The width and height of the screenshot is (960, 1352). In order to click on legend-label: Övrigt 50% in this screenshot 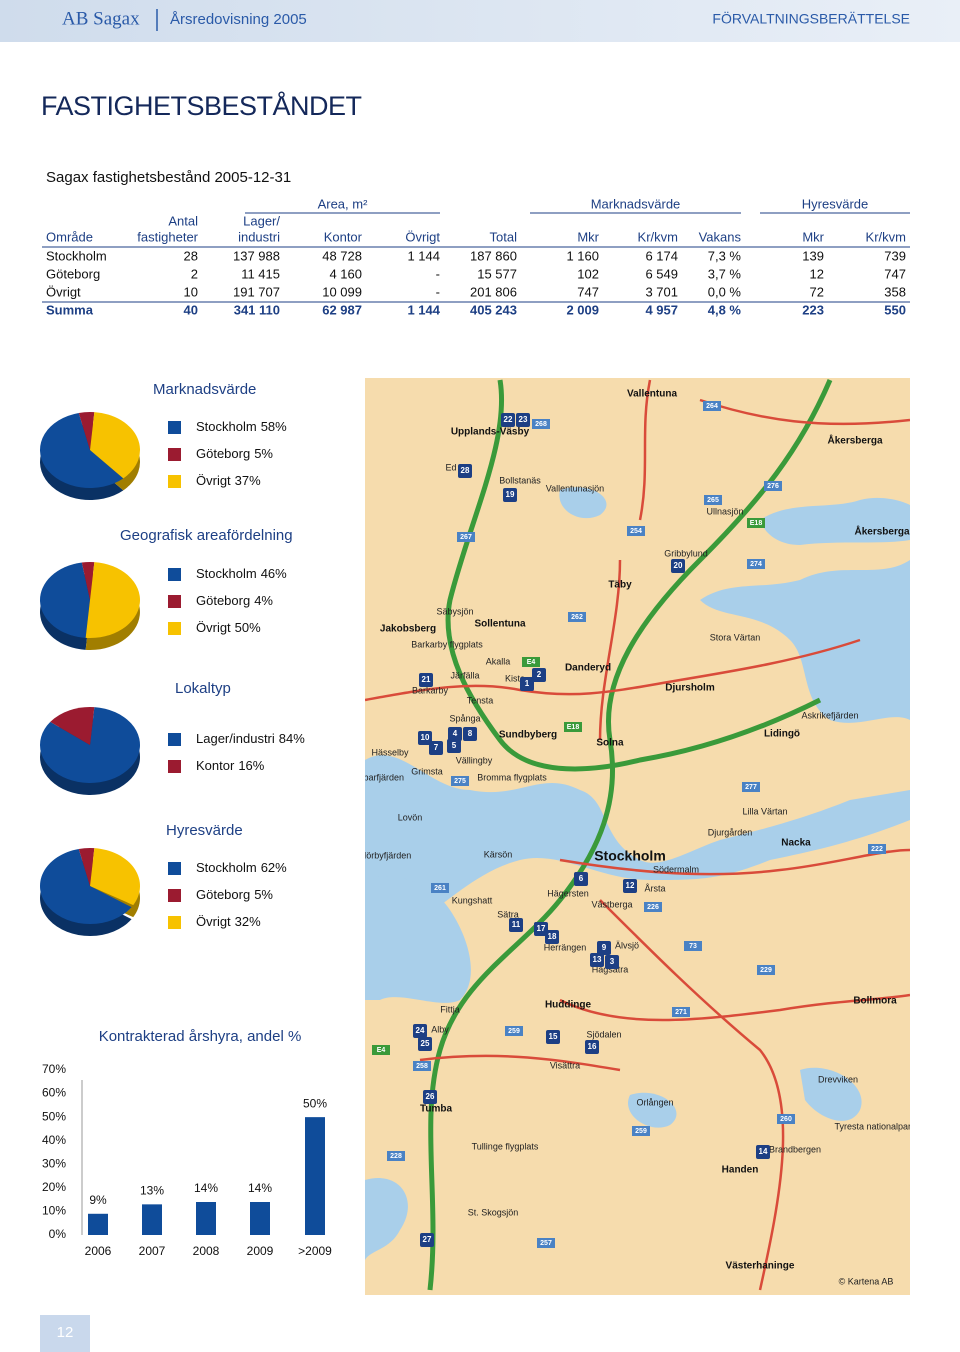, I will do `click(228, 627)`.